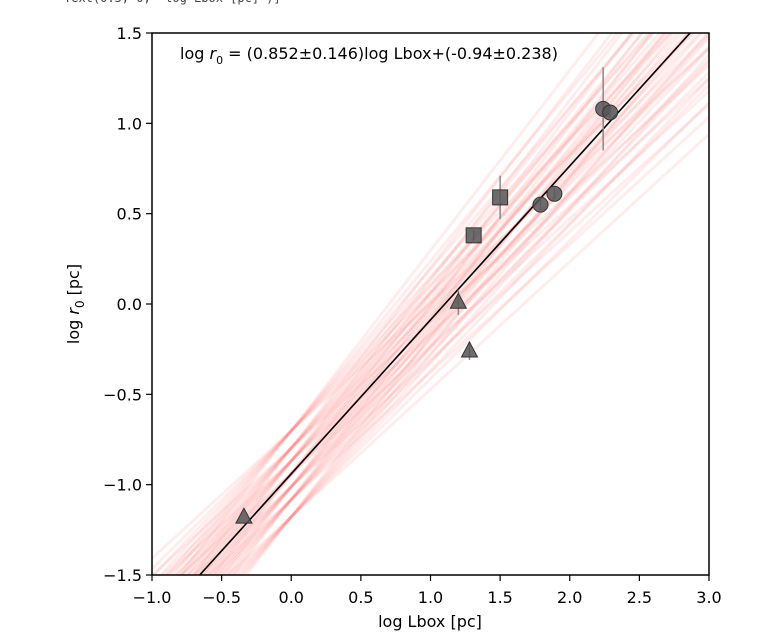  What do you see at coordinates (219, 60) in the screenshot?
I see `annotation-part: 0` at bounding box center [219, 60].